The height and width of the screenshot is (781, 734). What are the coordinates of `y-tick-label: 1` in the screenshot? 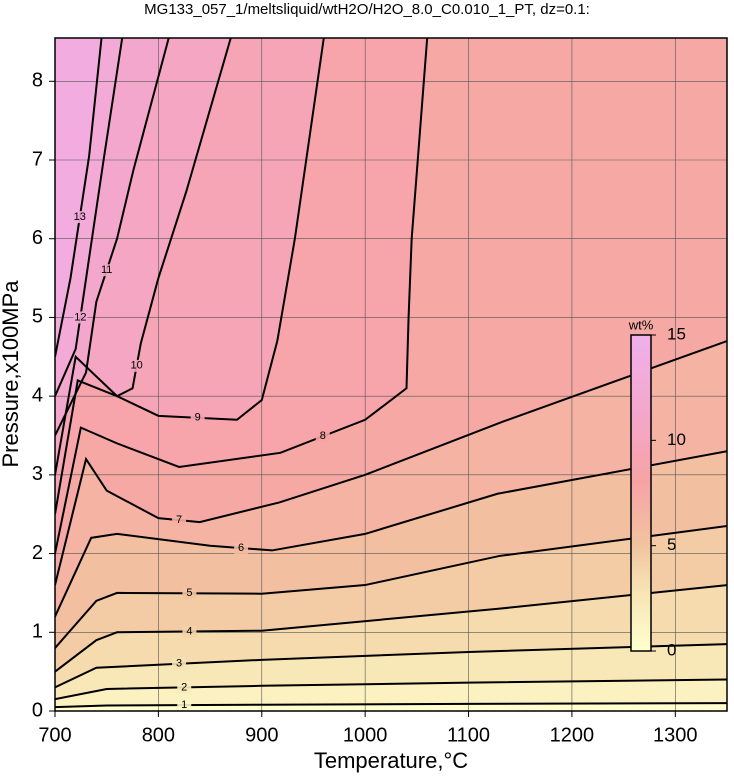 It's located at (37, 632).